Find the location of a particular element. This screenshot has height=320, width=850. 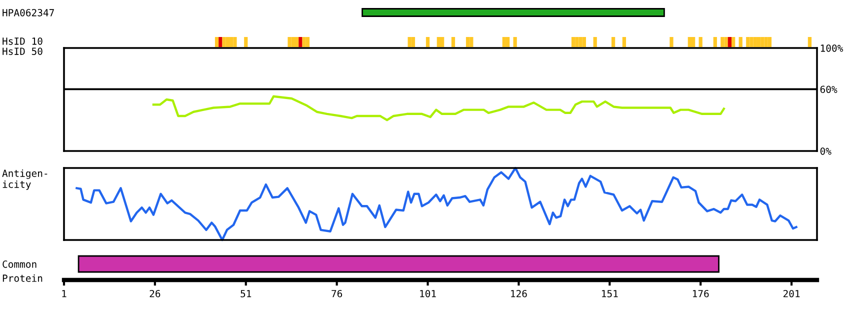

x-tick-label: 151 is located at coordinates (610, 294).